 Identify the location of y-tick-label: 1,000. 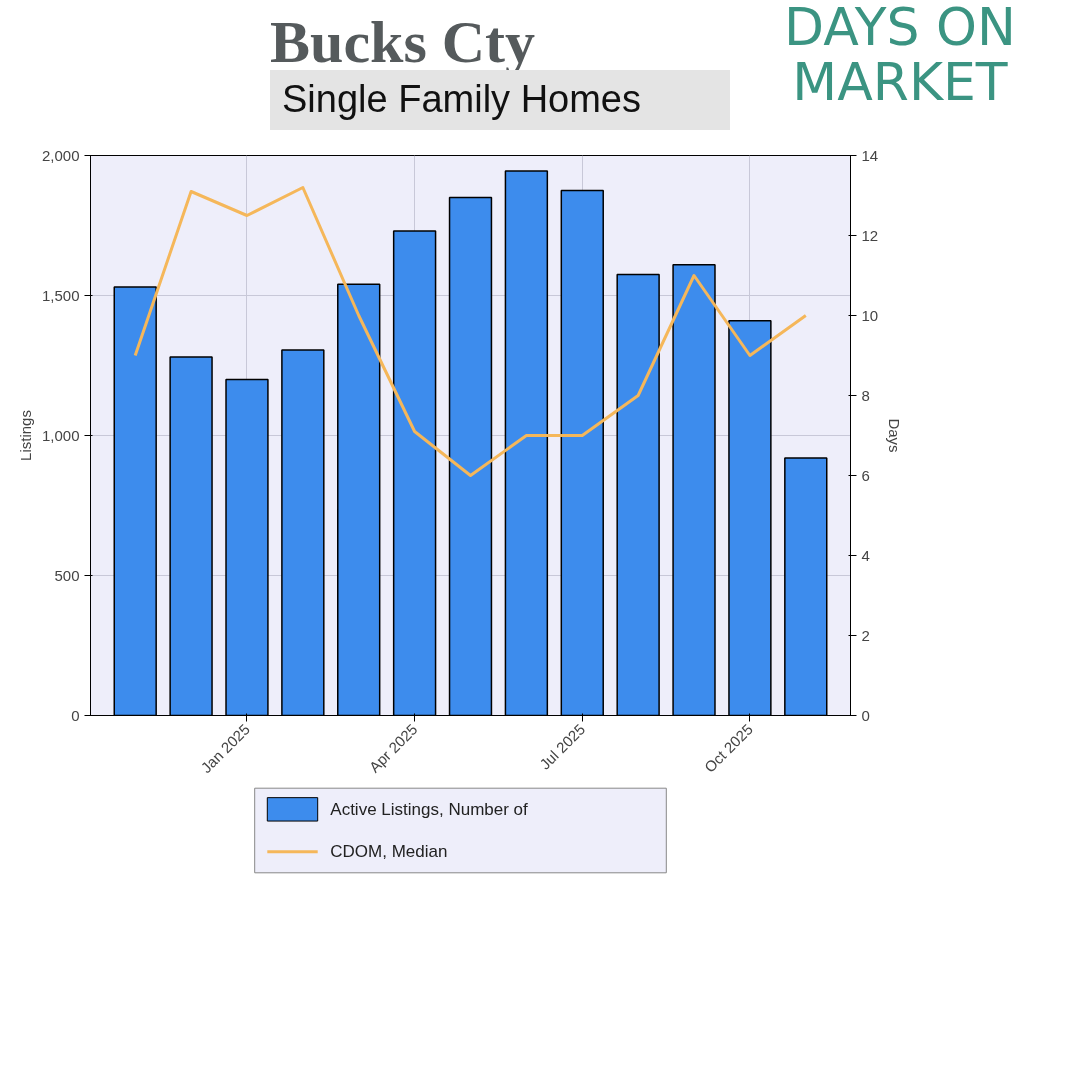
(60, 435).